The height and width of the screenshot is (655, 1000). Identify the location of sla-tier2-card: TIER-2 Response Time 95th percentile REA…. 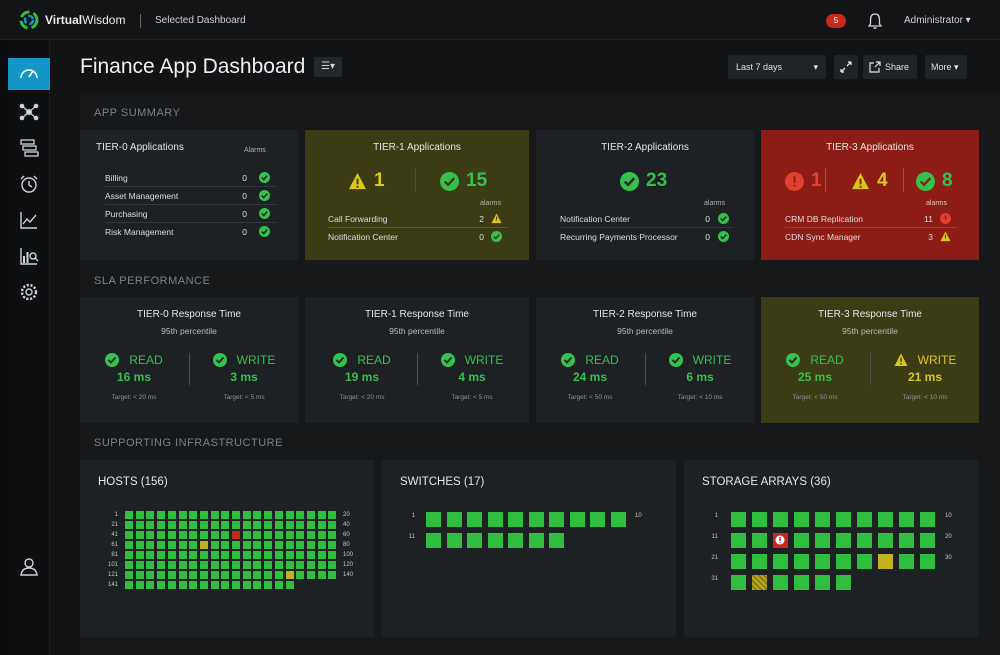
(645, 360).